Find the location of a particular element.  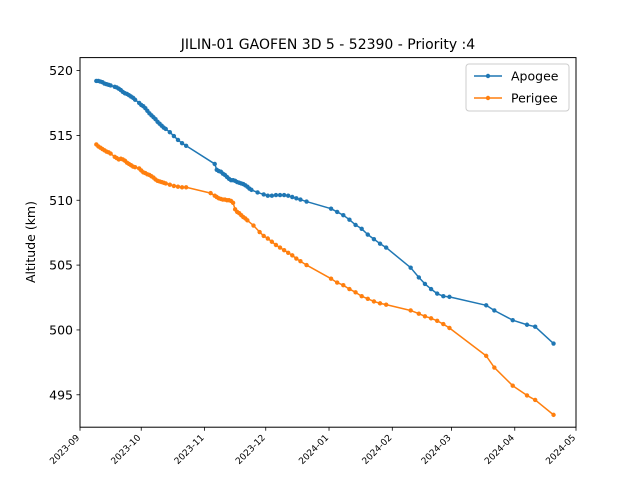

x-tick-label: 2023-11 is located at coordinates (190, 450).